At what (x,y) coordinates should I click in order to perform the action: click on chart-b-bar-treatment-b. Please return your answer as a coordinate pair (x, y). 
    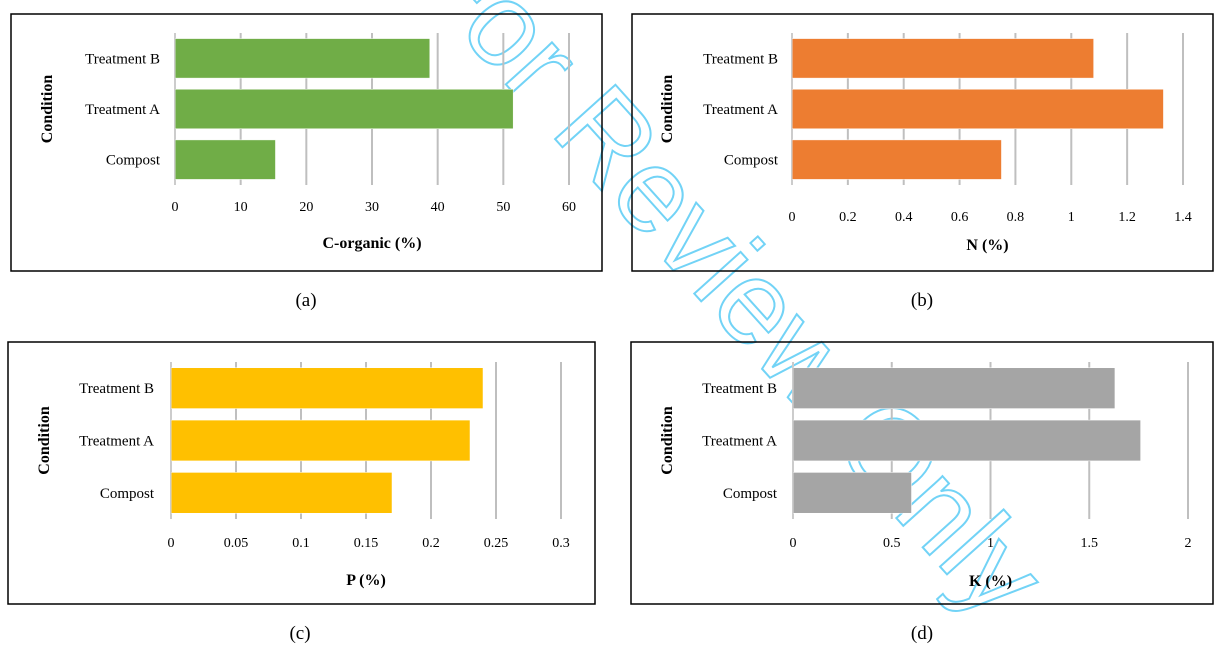
    Looking at the image, I should click on (942, 58).